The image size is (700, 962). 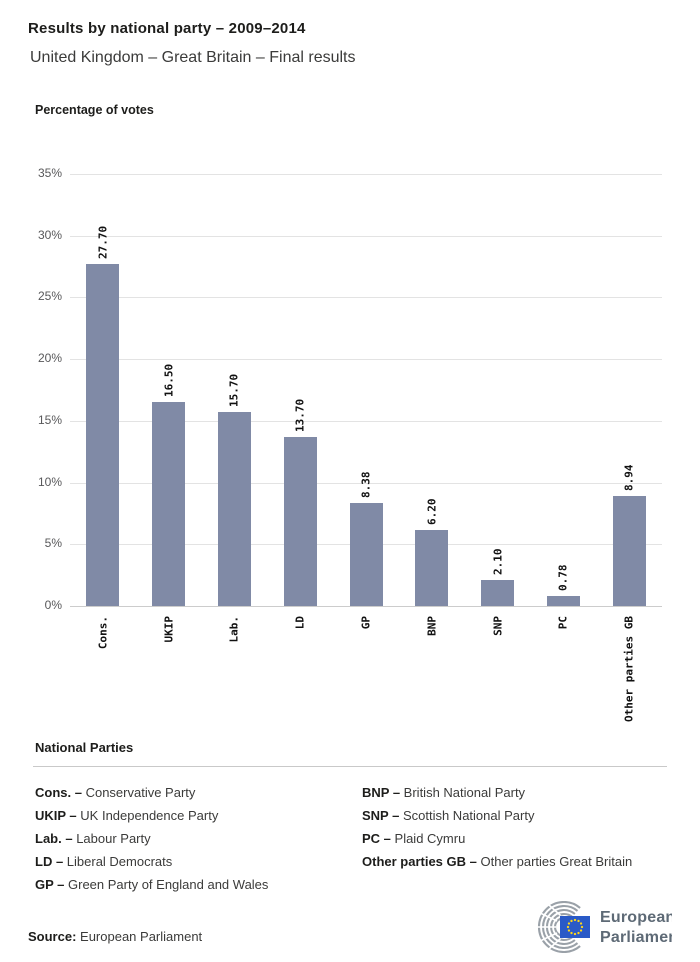 I want to click on bar-value-label: 8.38, so click(x=366, y=484).